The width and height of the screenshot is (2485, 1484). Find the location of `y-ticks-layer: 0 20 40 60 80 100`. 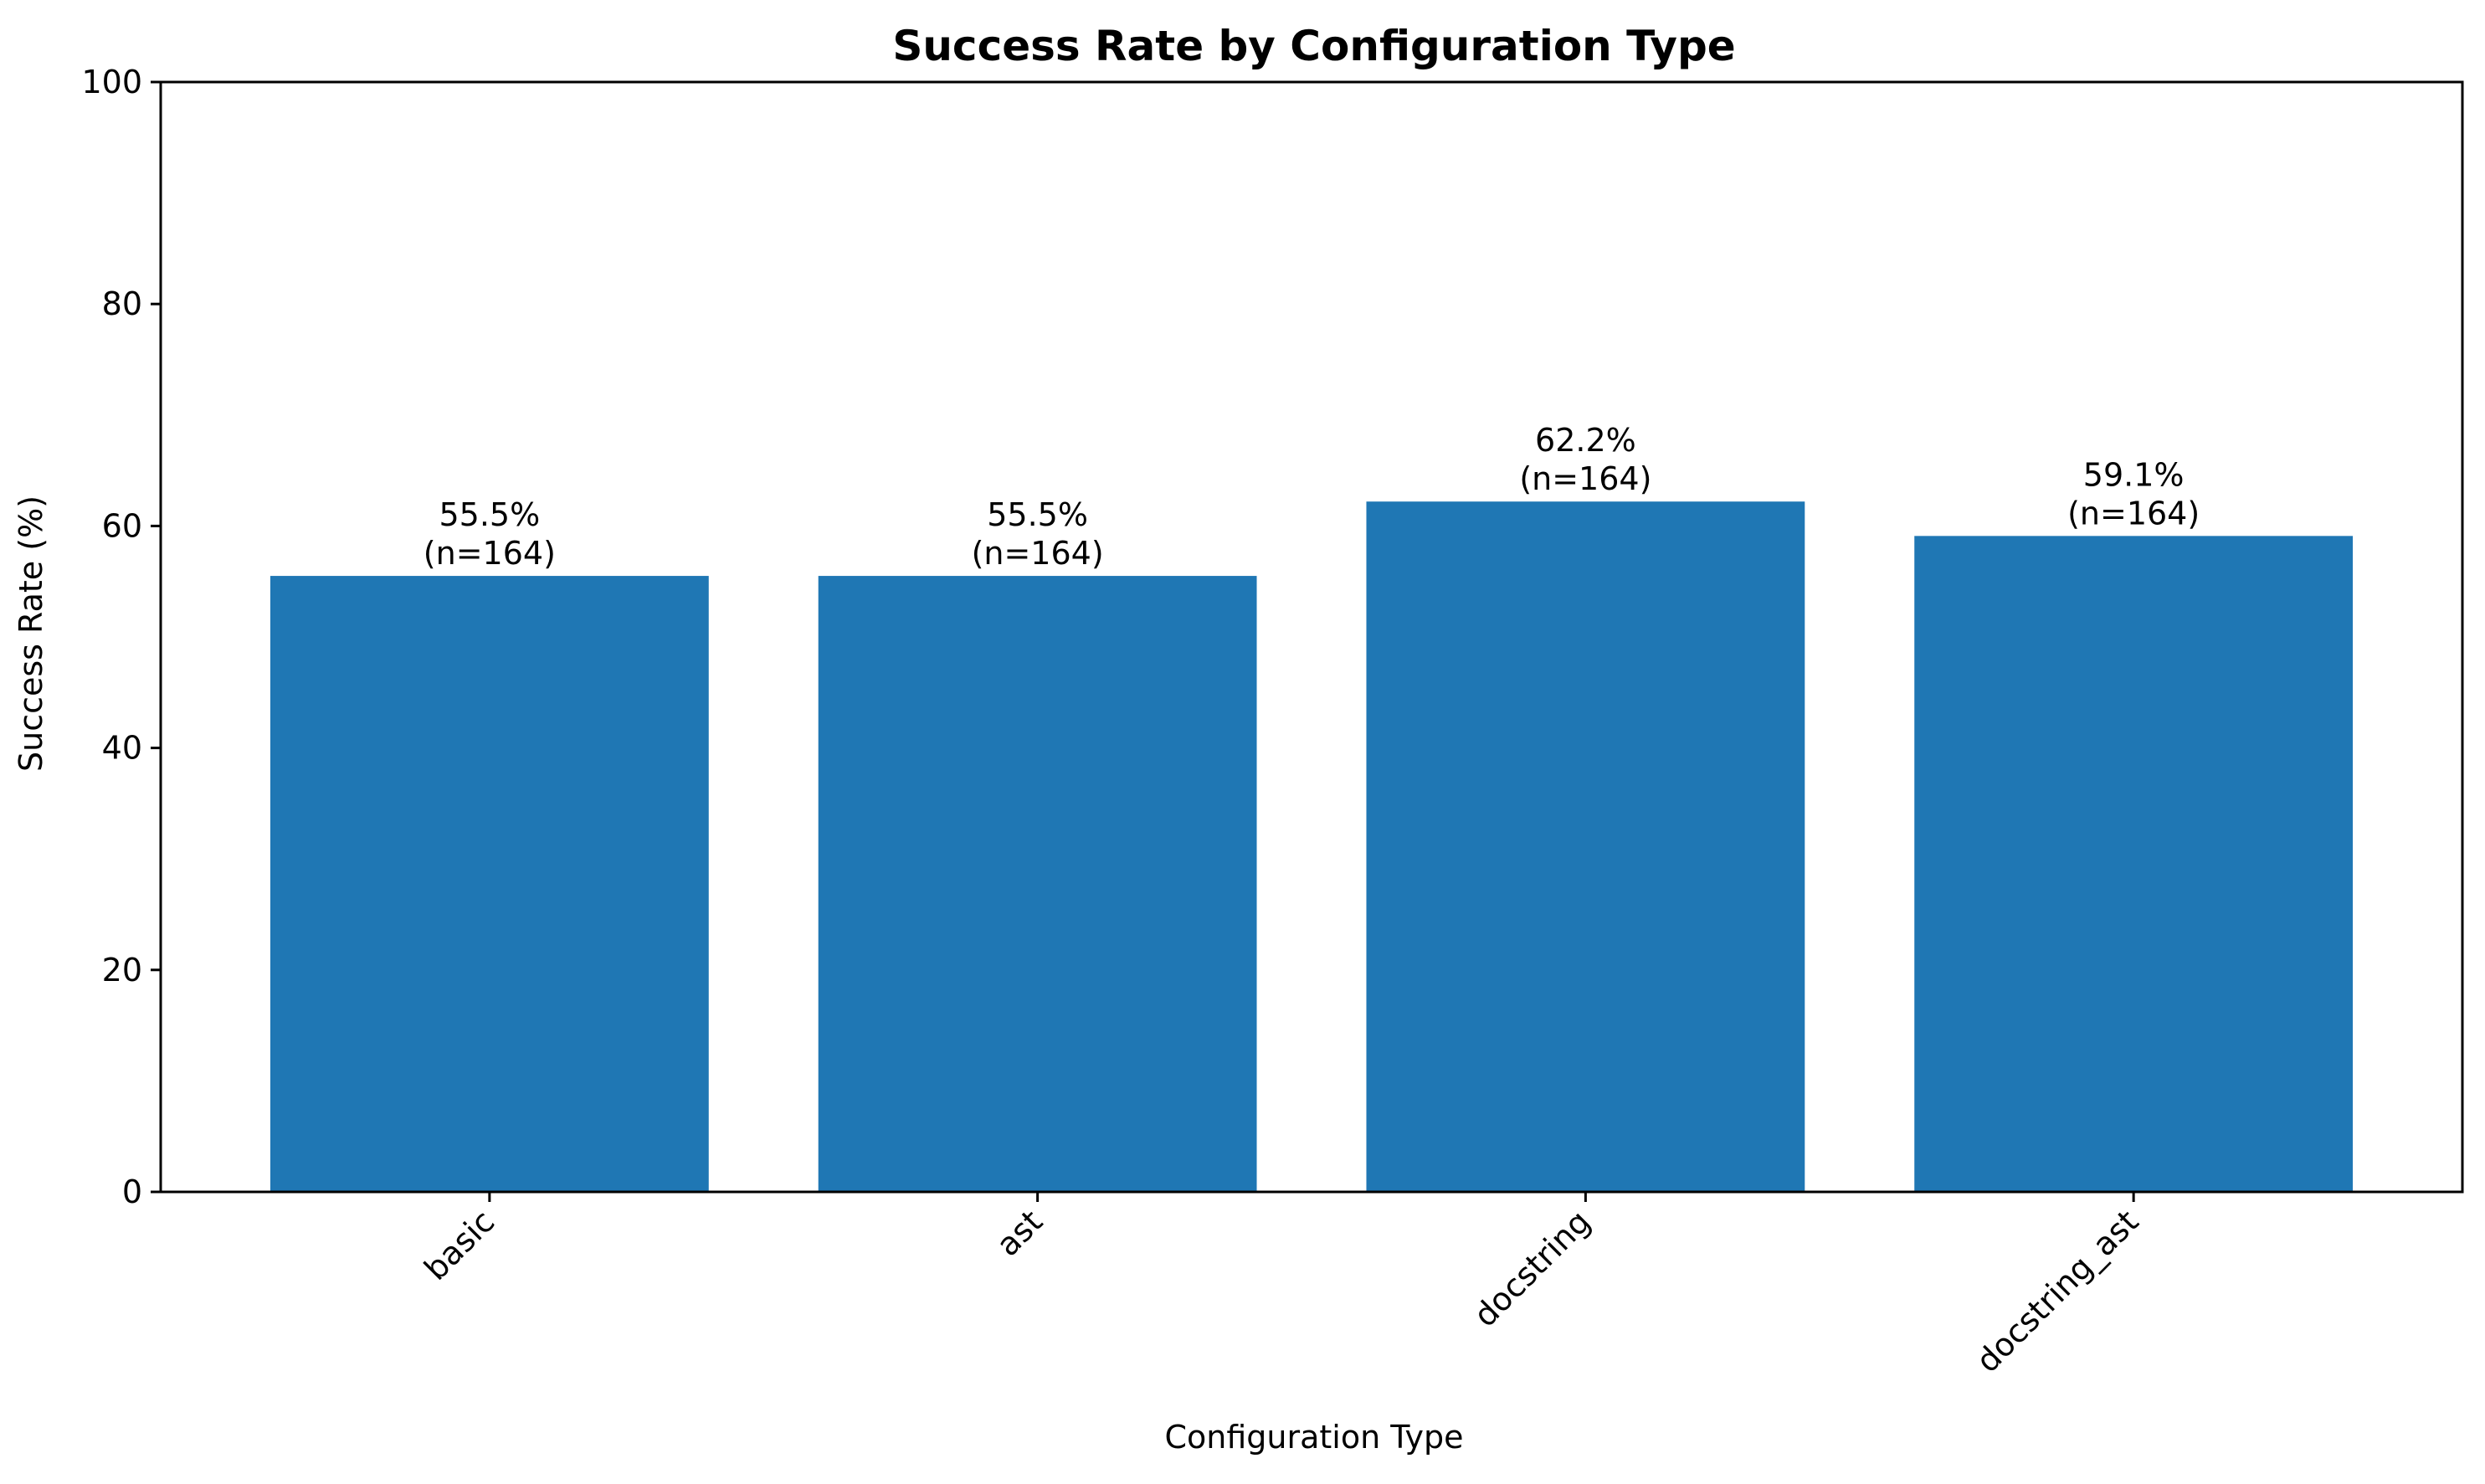

y-ticks-layer: 0 20 40 60 80 100 is located at coordinates (121, 637).